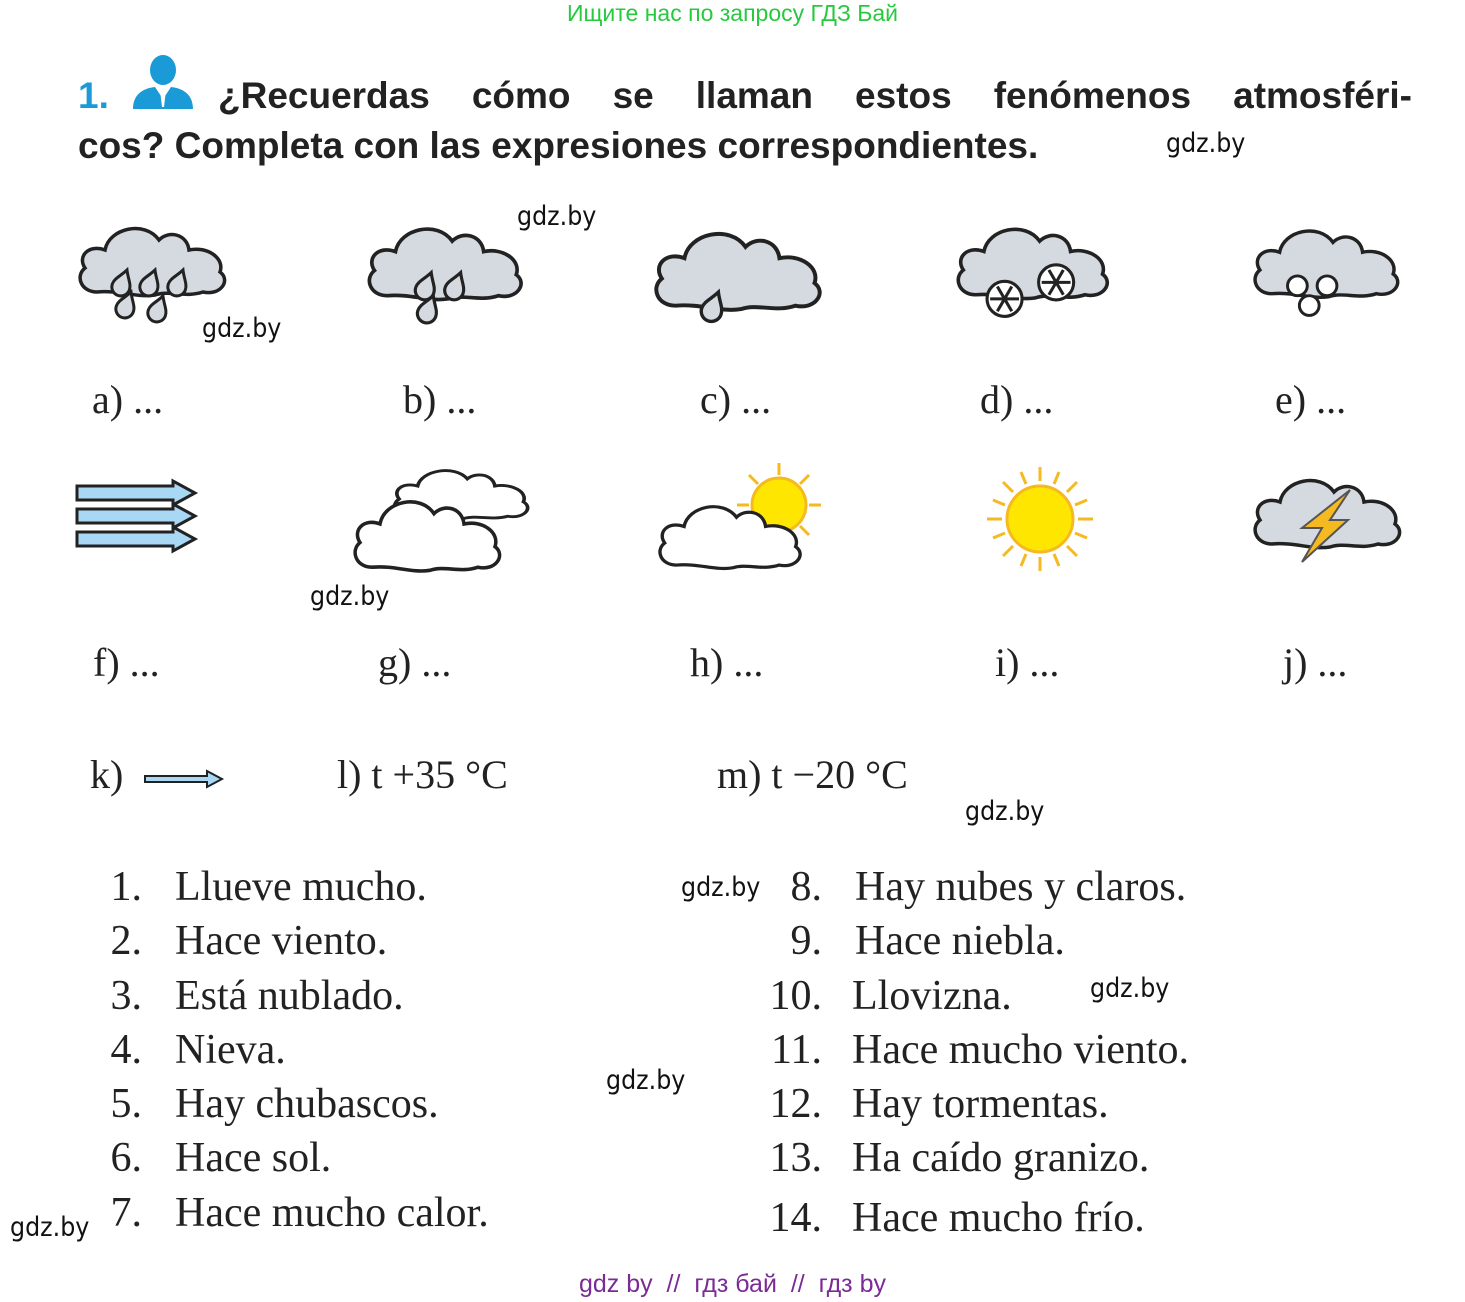 Image resolution: width=1465 pixels, height=1302 pixels. What do you see at coordinates (1326, 273) in the screenshot?
I see `hail-icon` at bounding box center [1326, 273].